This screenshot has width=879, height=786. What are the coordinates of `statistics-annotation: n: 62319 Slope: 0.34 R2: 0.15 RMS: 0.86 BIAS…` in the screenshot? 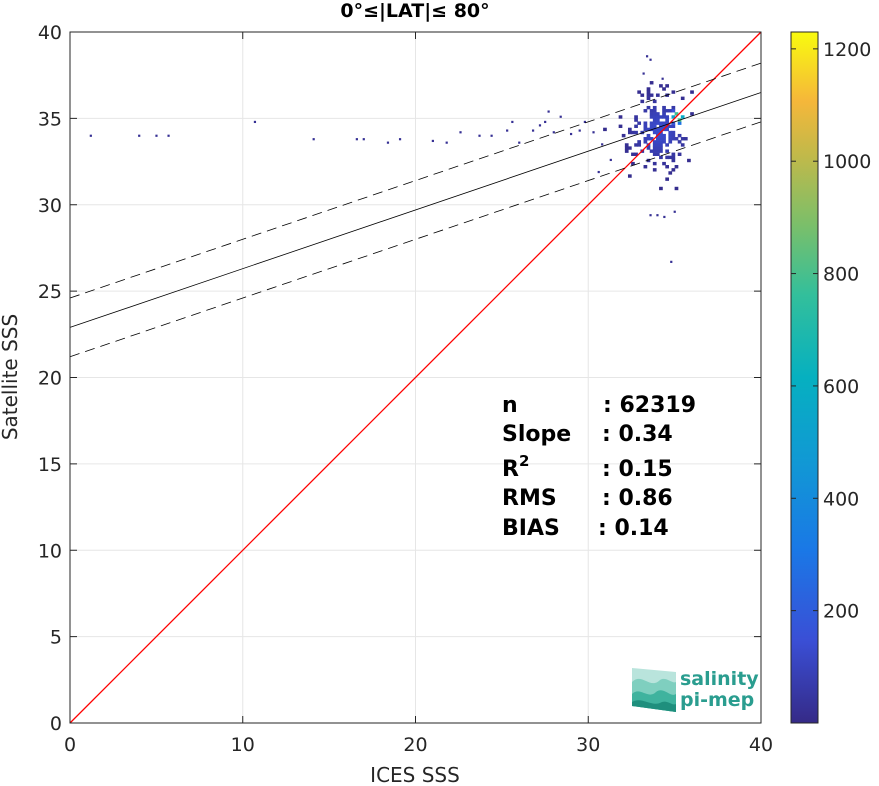 It's located at (599, 467).